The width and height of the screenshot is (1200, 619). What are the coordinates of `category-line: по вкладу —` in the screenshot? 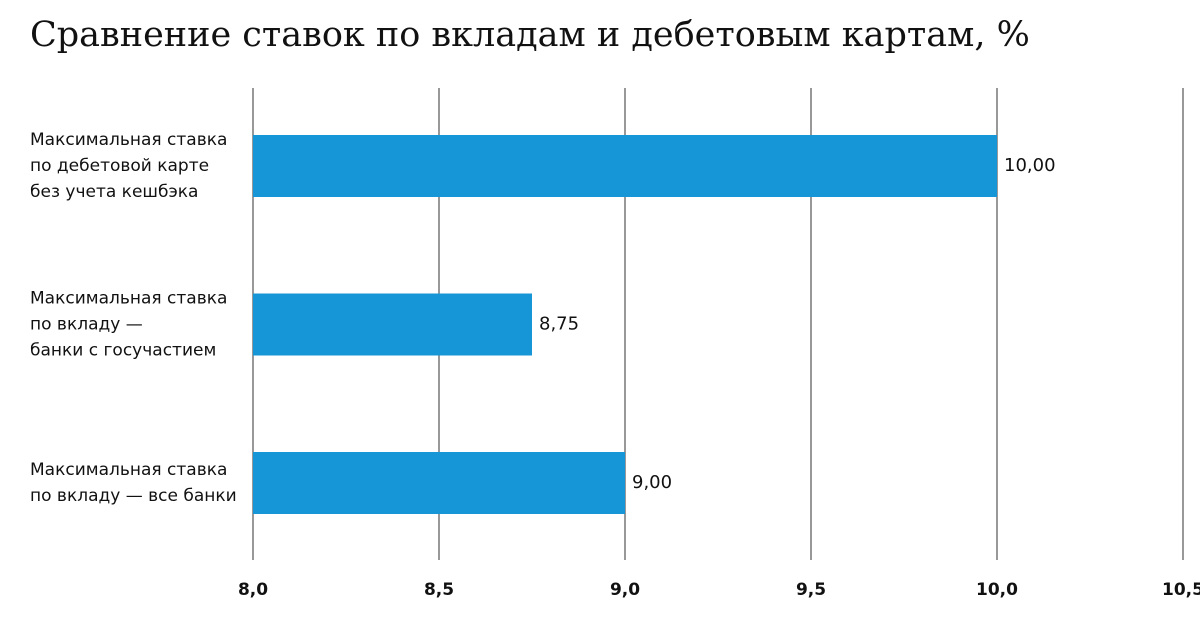 It's located at (86, 325).